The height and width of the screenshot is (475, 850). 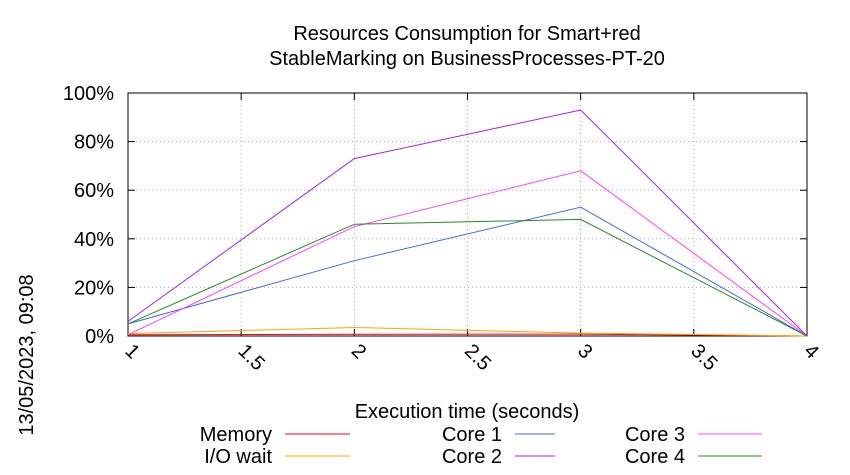 I want to click on legend-label-core-3: Core 3, so click(x=655, y=435).